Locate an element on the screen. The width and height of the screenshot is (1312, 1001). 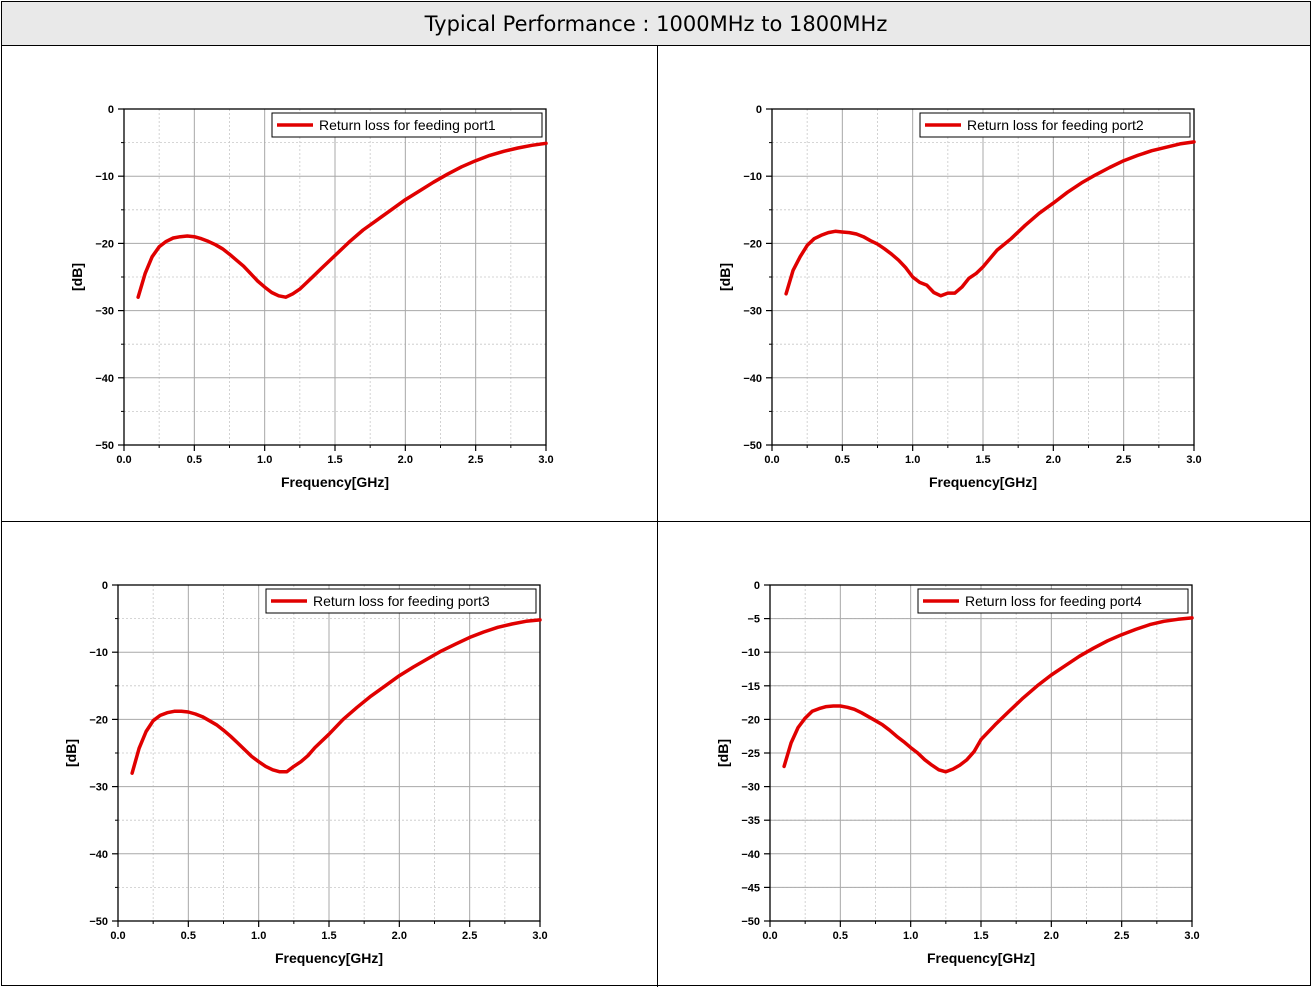
chart-3-legend-box is located at coordinates (401, 601).